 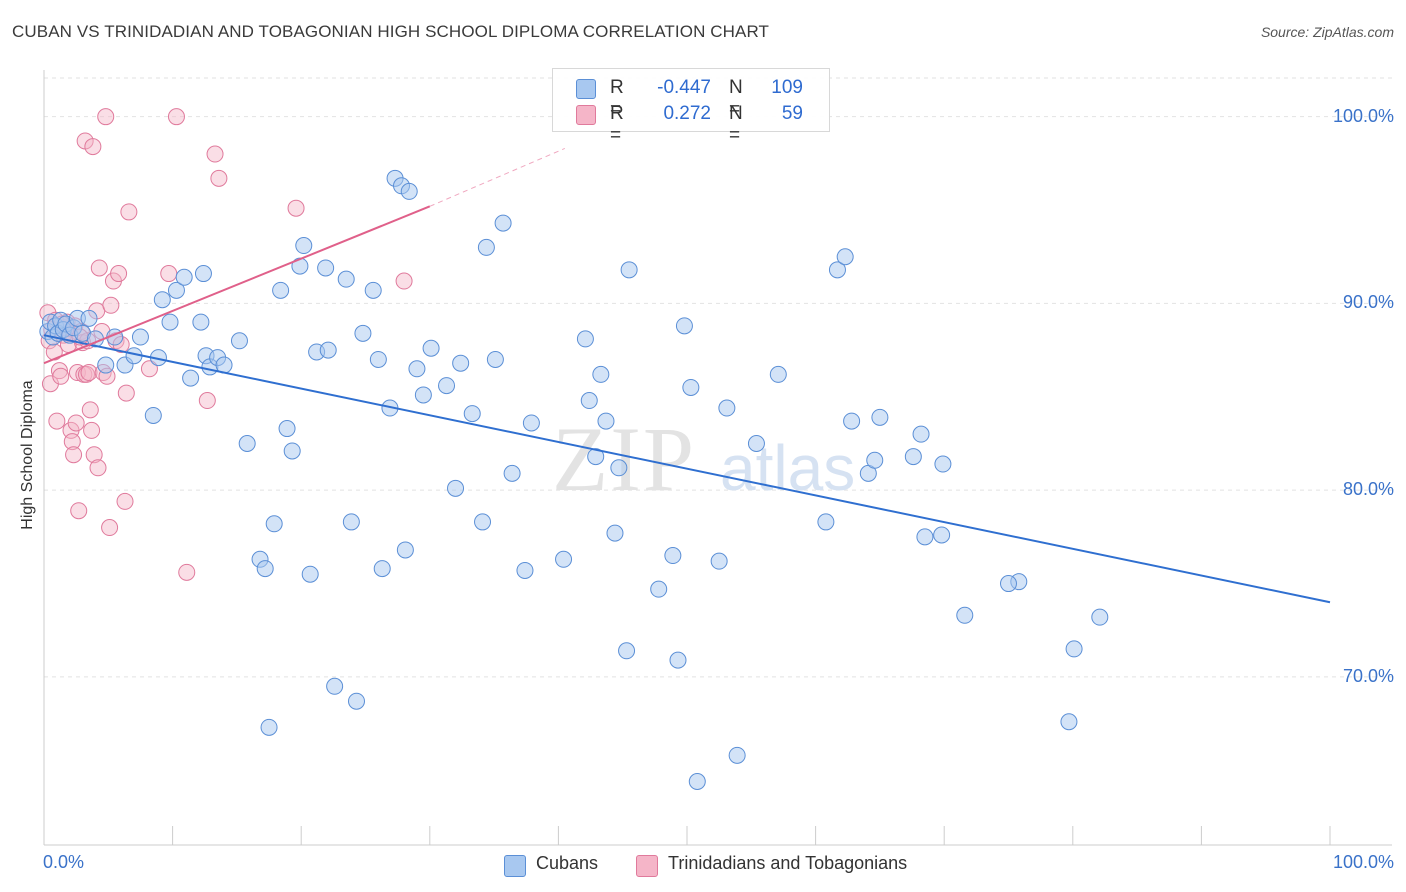 What do you see at coordinates (1368, 675) in the screenshot?
I see `y-tick-label: 70.0%` at bounding box center [1368, 675].